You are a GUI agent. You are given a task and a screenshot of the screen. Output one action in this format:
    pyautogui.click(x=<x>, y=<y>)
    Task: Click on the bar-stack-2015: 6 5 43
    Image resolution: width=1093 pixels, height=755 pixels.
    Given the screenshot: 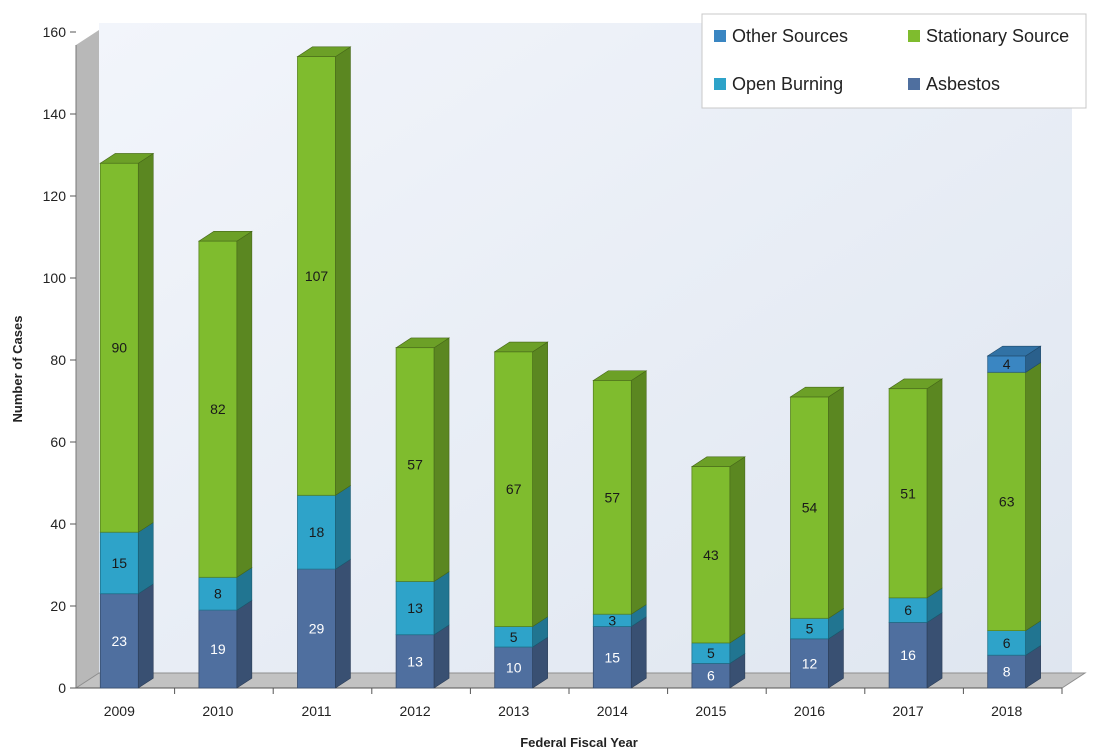 What is the action you would take?
    pyautogui.click(x=718, y=572)
    